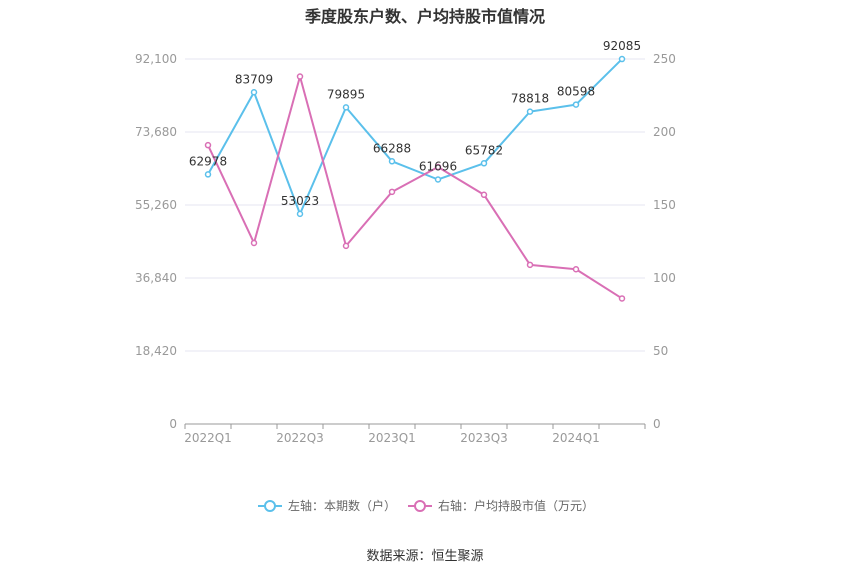 Image resolution: width=850 pixels, height=575 pixels. What do you see at coordinates (392, 438) in the screenshot?
I see `x-tick-label: 2023Q1` at bounding box center [392, 438].